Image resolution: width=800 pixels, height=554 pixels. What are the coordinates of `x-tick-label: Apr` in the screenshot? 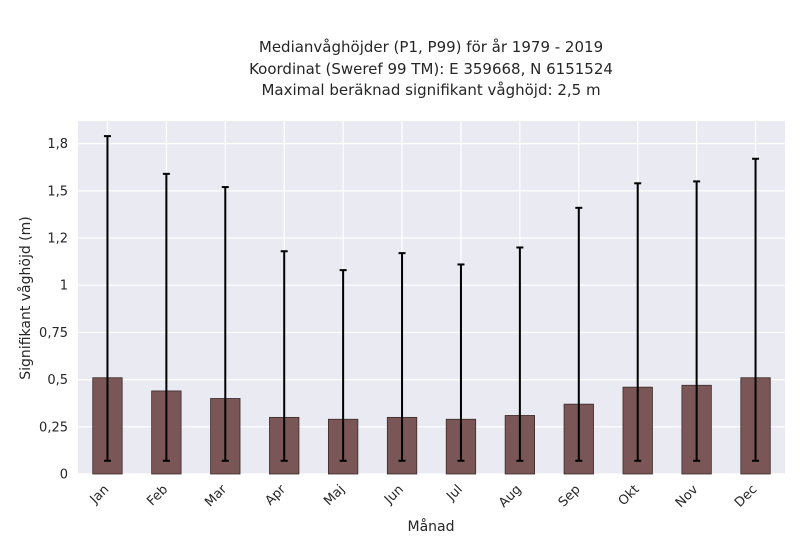 It's located at (276, 495).